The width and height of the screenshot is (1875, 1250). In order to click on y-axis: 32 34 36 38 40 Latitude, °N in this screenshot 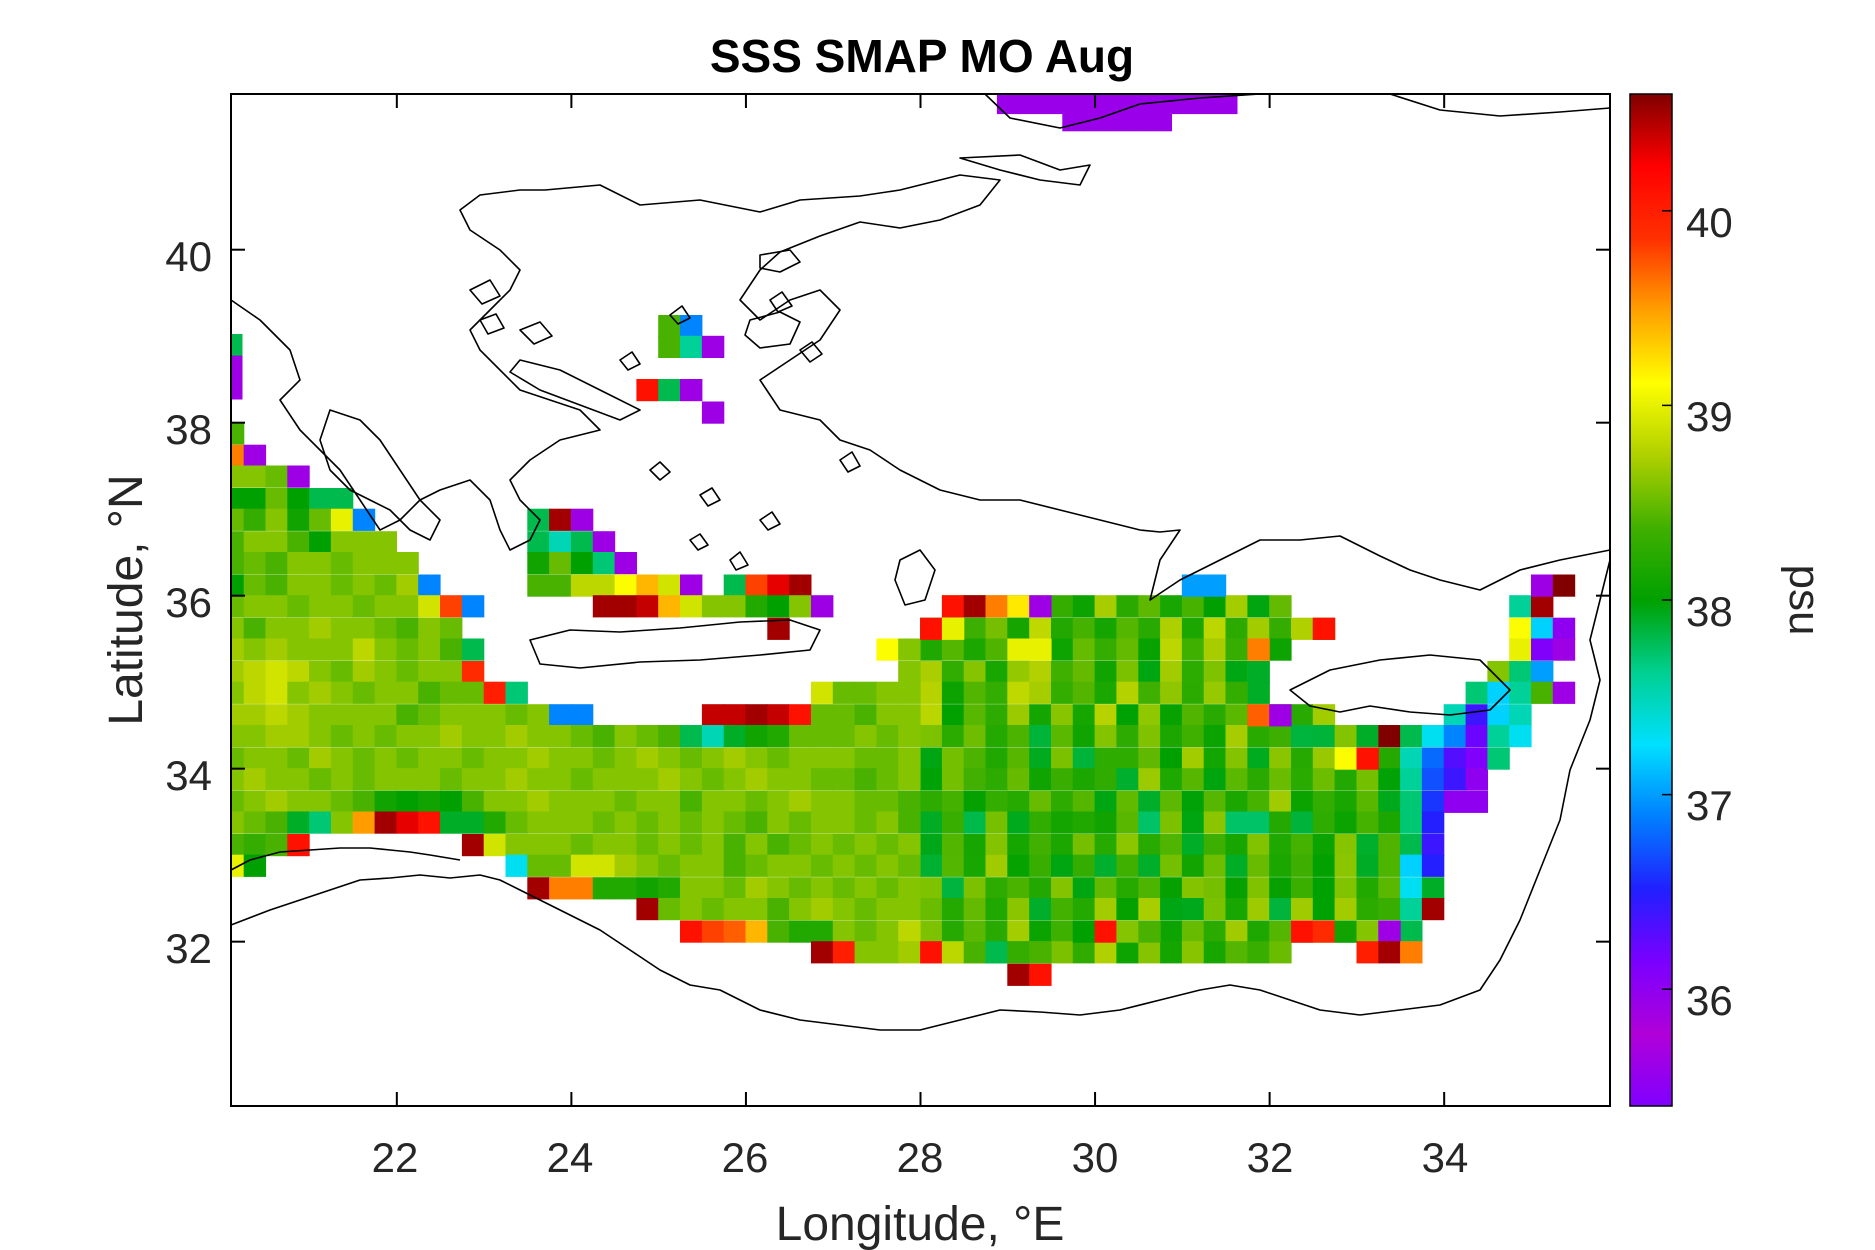, I will do `click(156, 602)`.